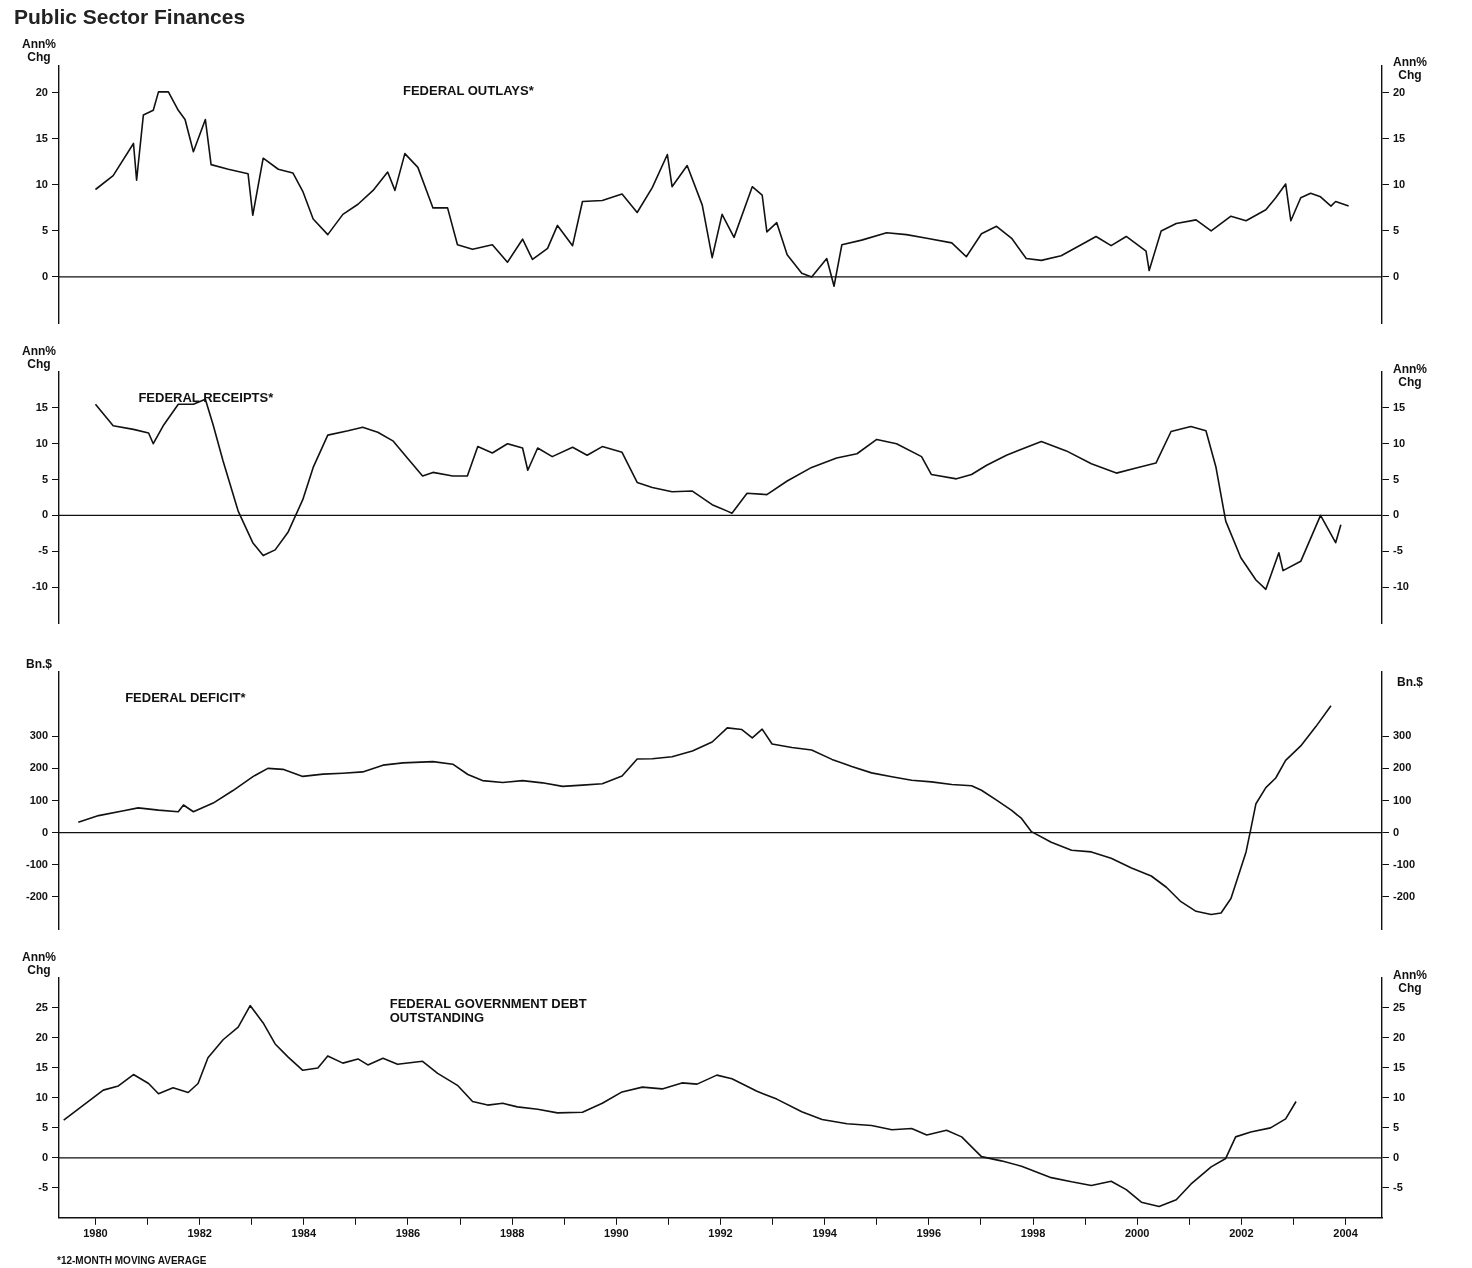 This screenshot has height=1268, width=1472. What do you see at coordinates (1346, 1233) in the screenshot?
I see `x-tick-label: 2004` at bounding box center [1346, 1233].